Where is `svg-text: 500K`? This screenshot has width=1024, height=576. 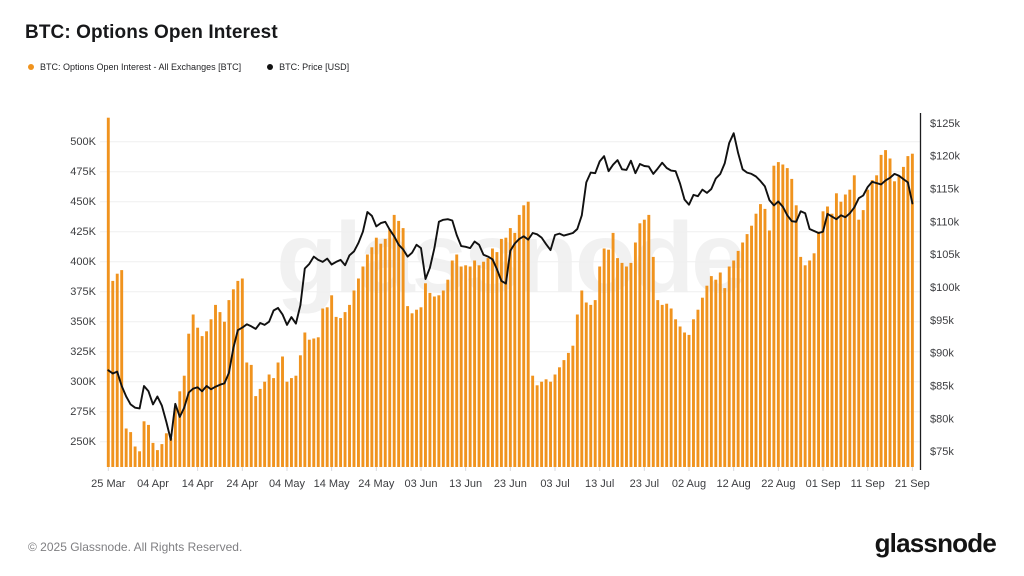
svg-text: 500K is located at coordinates (83, 142).